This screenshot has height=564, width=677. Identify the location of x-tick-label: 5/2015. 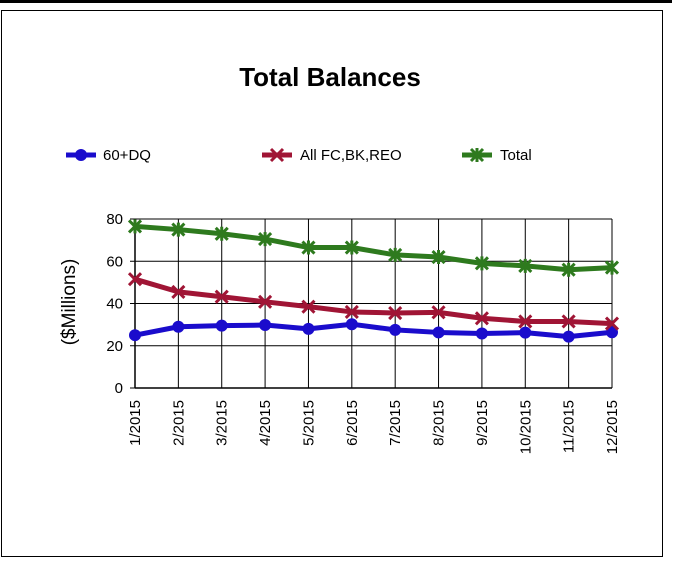
(308, 423).